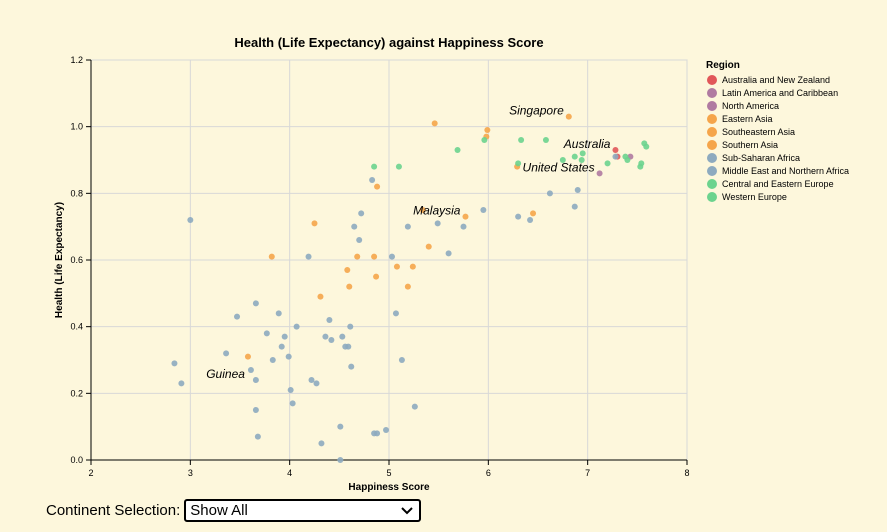 The height and width of the screenshot is (532, 887). What do you see at coordinates (303, 510) in the screenshot?
I see `continent-select: Show All` at bounding box center [303, 510].